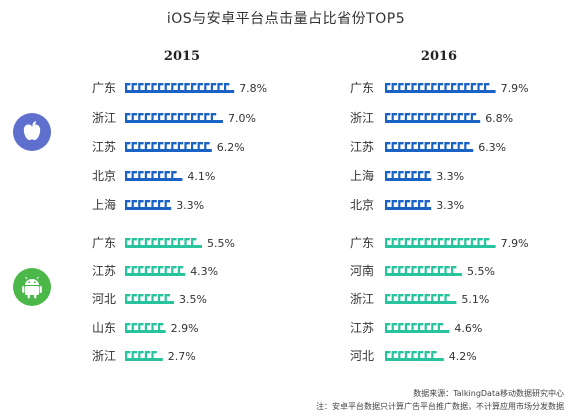 Image resolution: width=572 pixels, height=420 pixels. What do you see at coordinates (408, 179) in the screenshot?
I see `bar-ios-2016-4-base` at bounding box center [408, 179].